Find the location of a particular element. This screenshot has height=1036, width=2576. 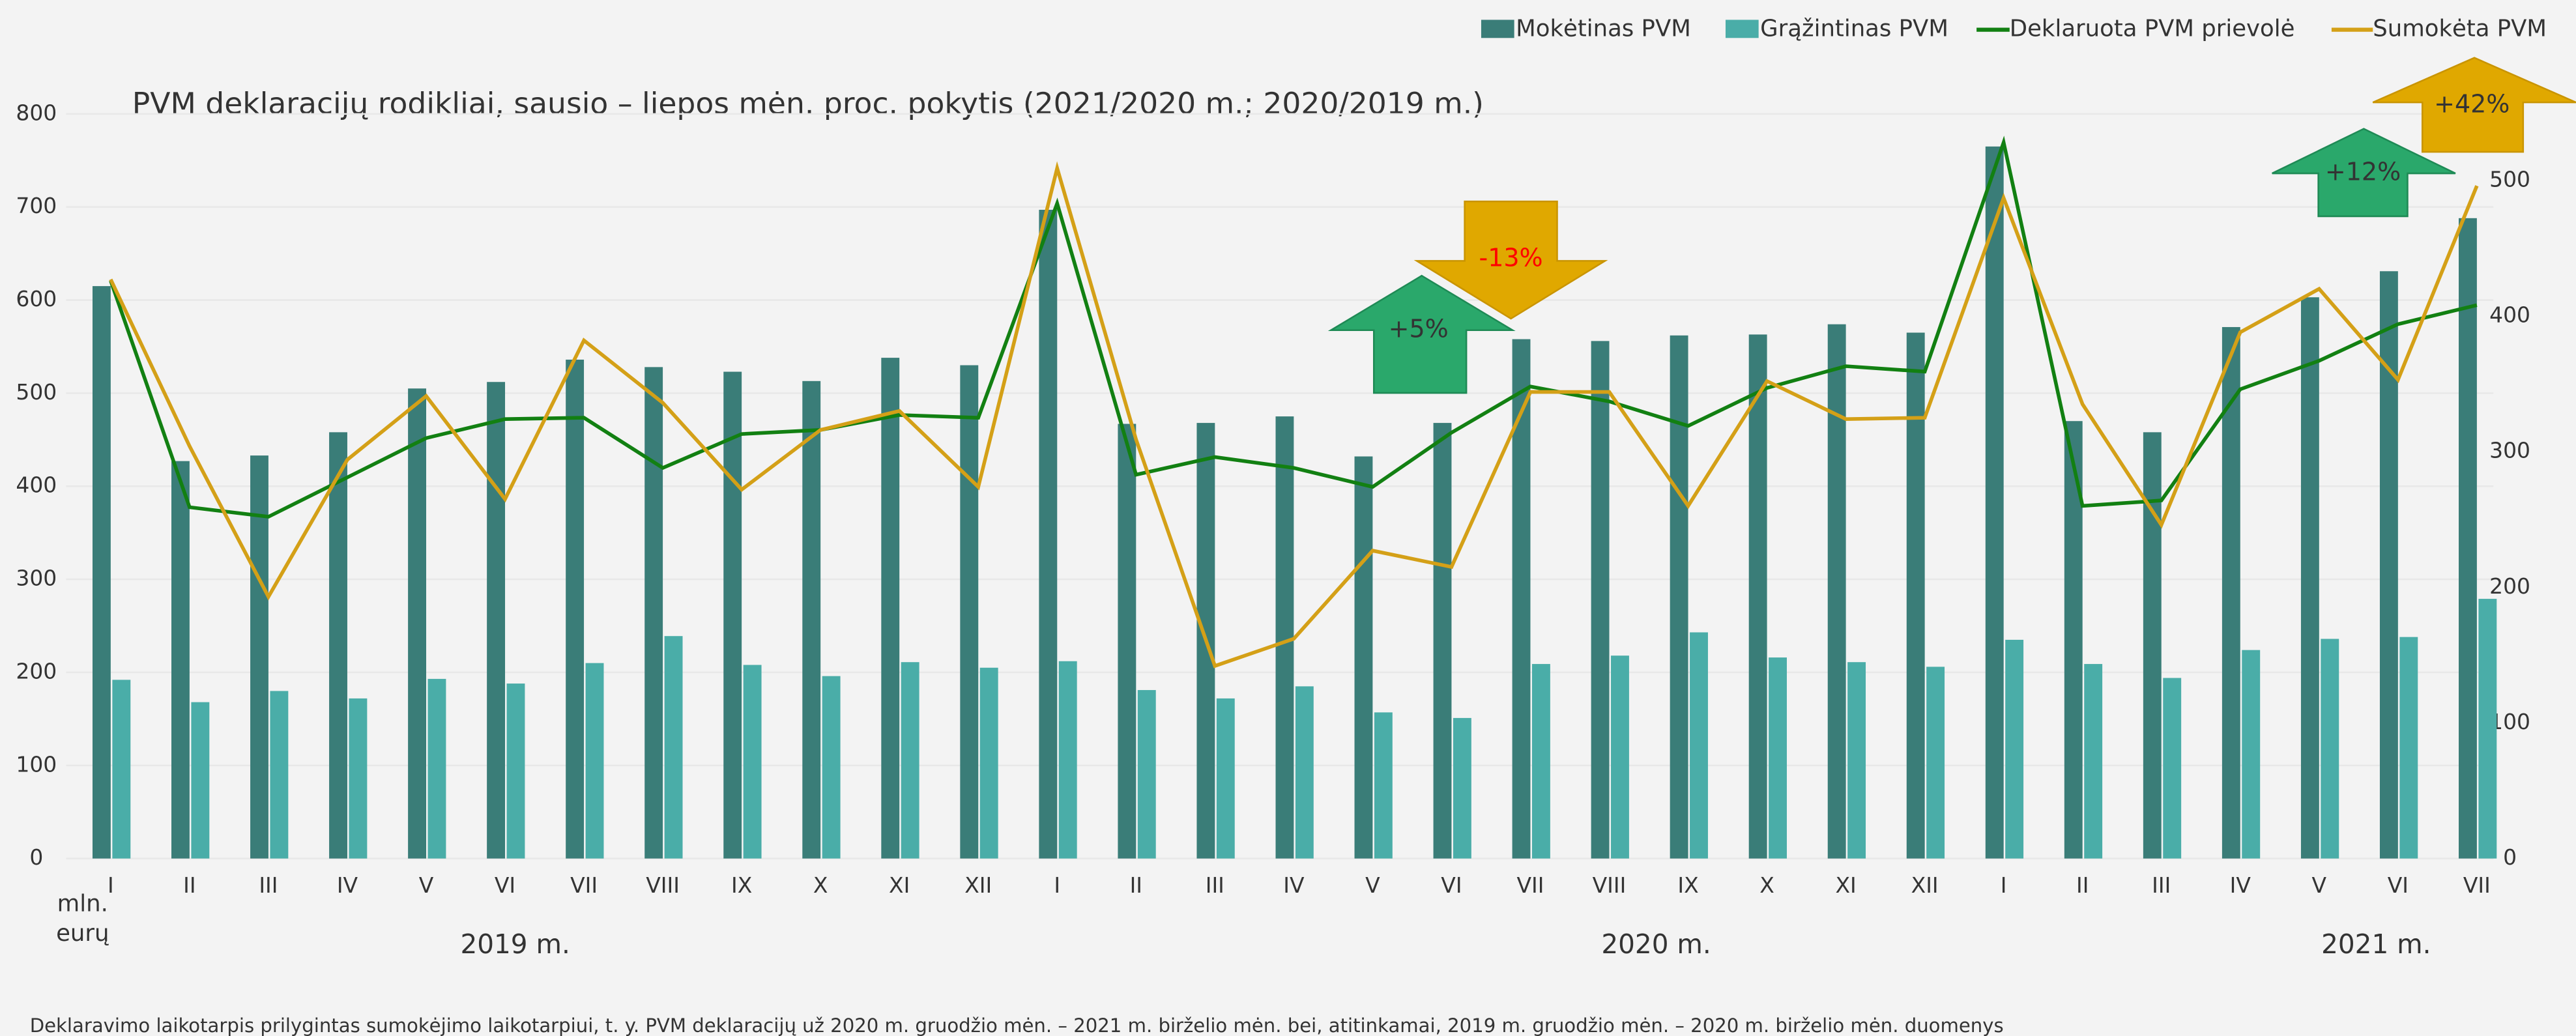

legend-swatch is located at coordinates (1742, 29).